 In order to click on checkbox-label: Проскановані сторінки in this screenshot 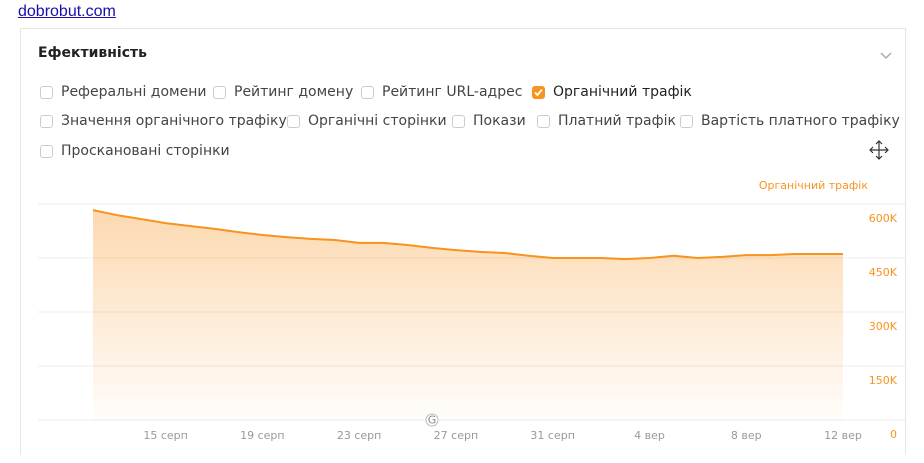, I will do `click(145, 151)`.